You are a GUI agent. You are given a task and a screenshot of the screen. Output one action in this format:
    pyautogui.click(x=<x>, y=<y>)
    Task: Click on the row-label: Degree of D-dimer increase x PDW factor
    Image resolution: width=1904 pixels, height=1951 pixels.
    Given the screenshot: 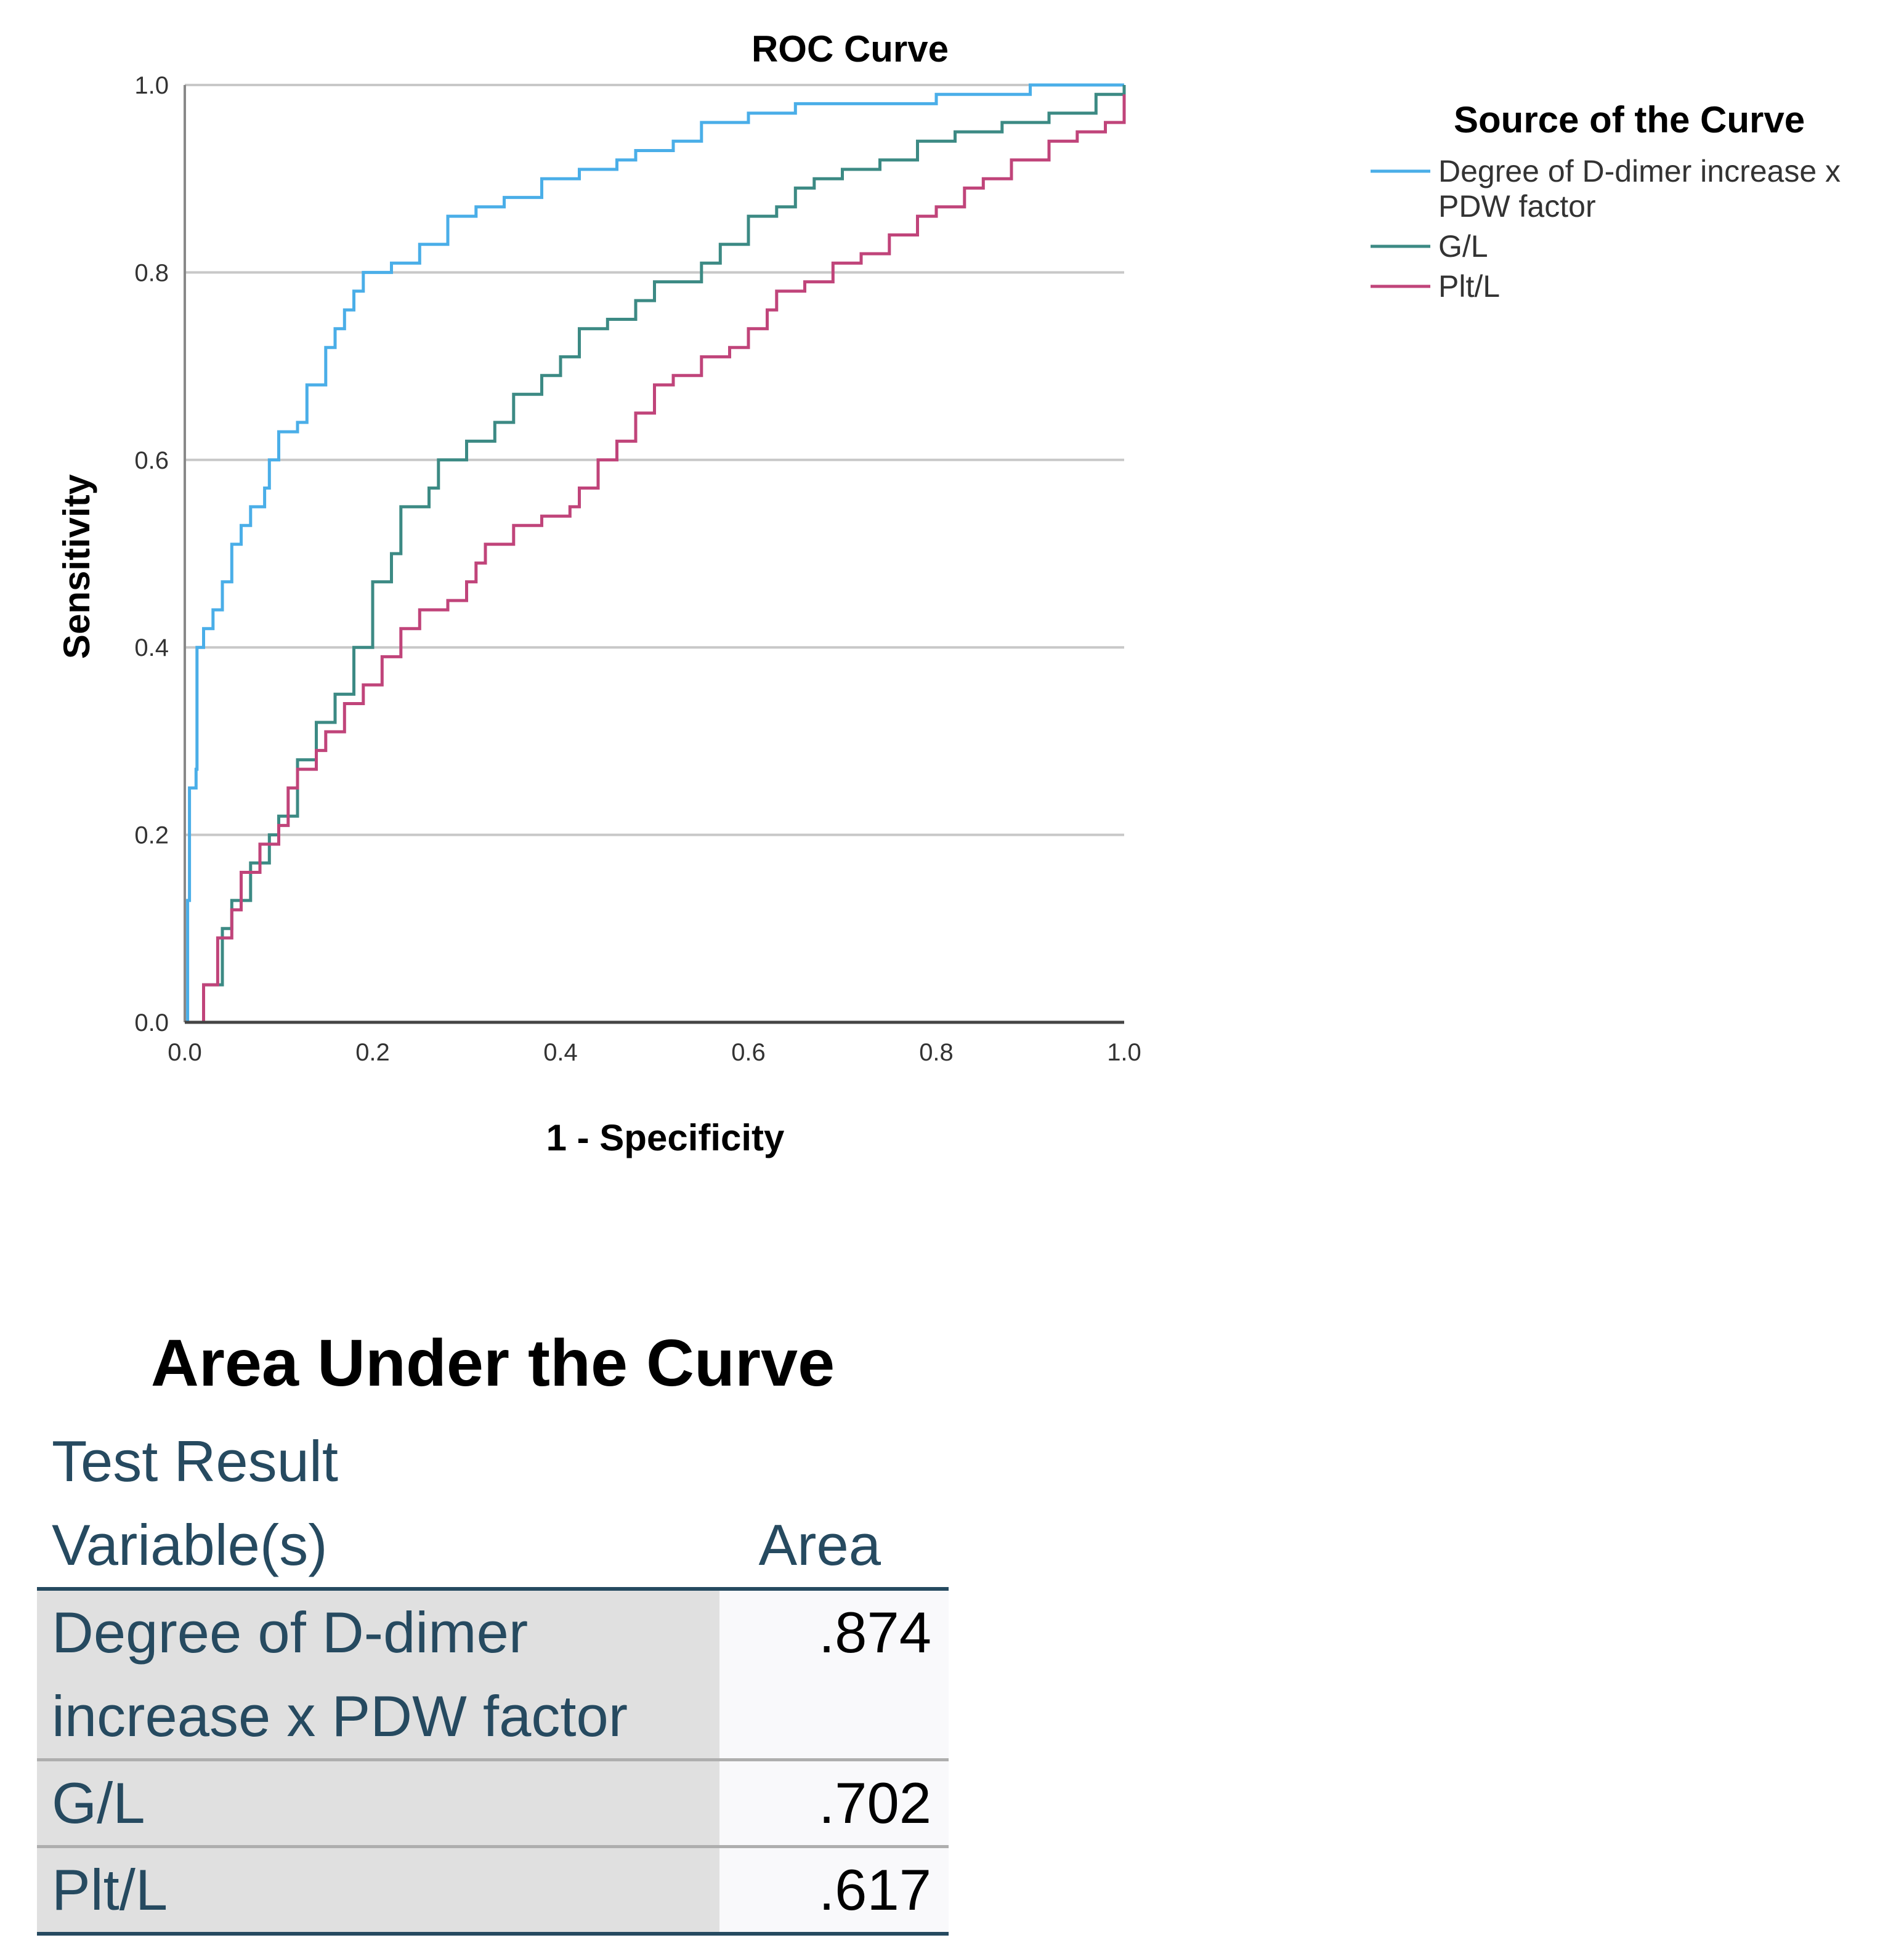 What is the action you would take?
    pyautogui.click(x=378, y=1674)
    